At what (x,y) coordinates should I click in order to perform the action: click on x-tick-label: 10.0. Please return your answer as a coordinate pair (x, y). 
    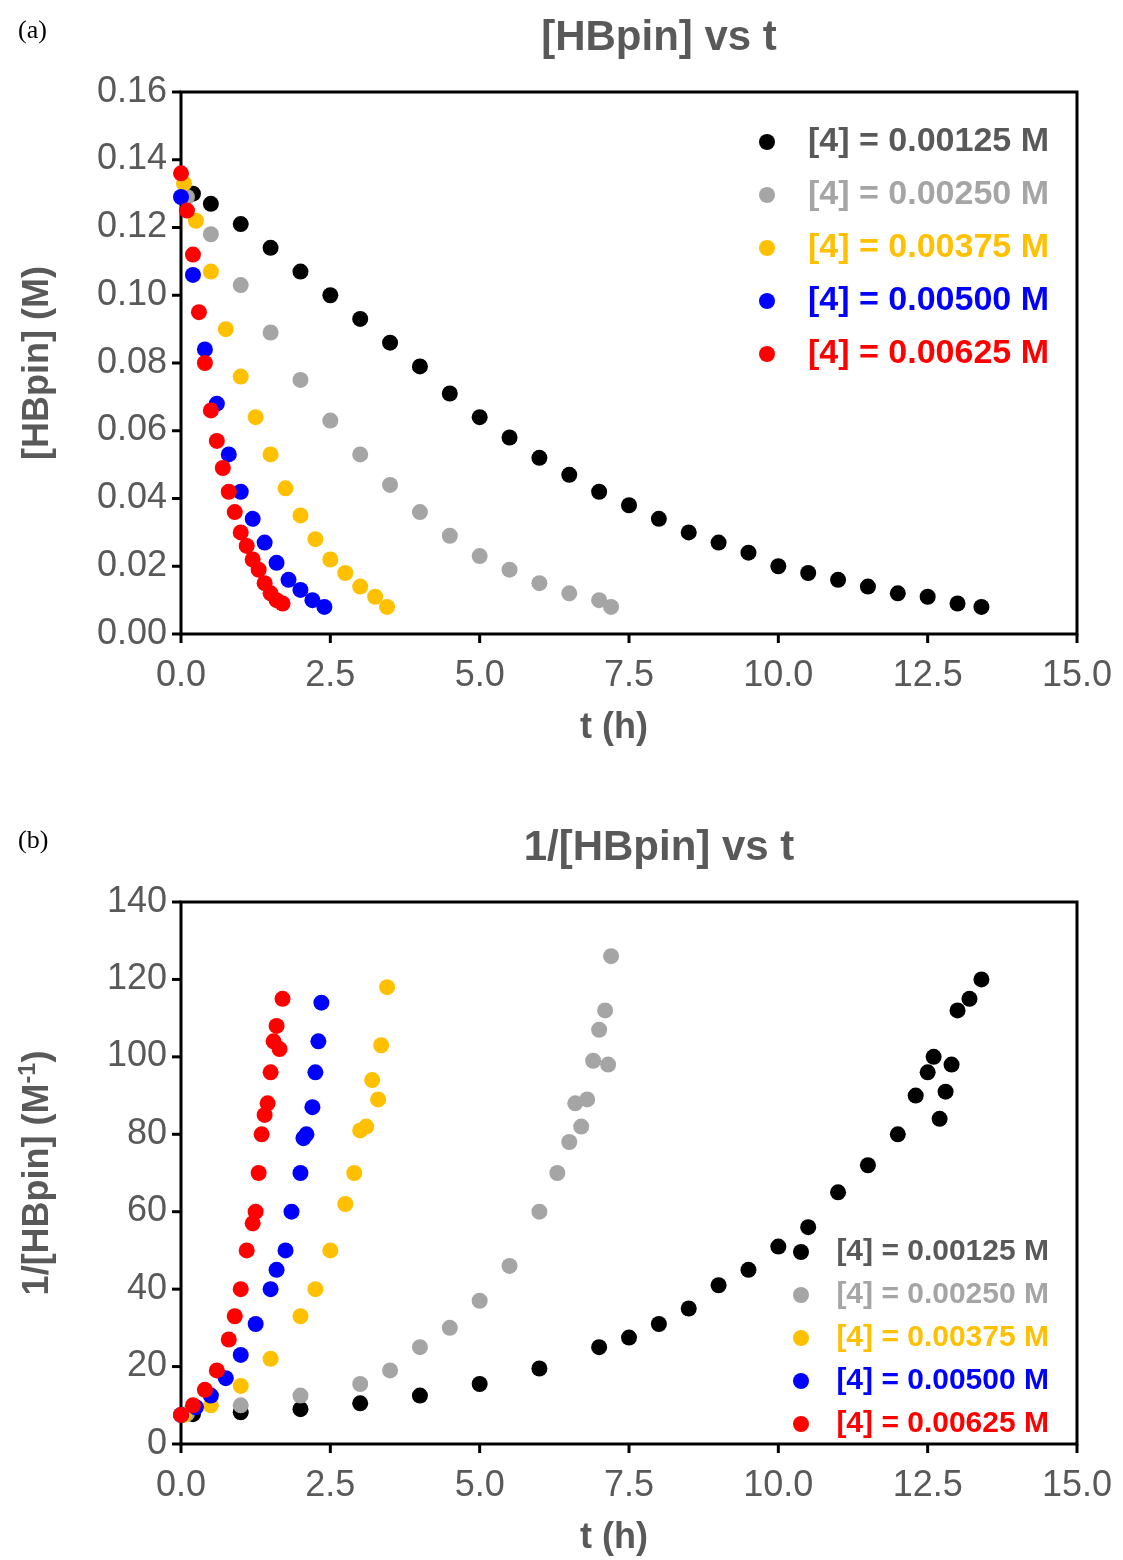
    Looking at the image, I should click on (778, 673).